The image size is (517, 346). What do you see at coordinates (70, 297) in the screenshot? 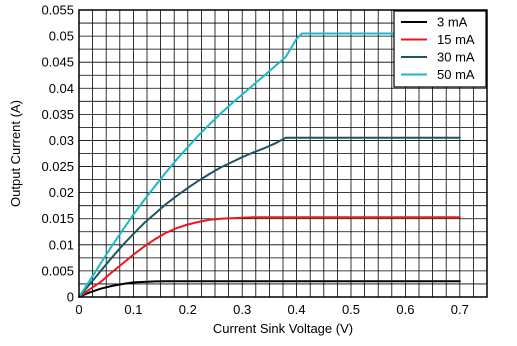
I see `y-tick-label: 0` at bounding box center [70, 297].